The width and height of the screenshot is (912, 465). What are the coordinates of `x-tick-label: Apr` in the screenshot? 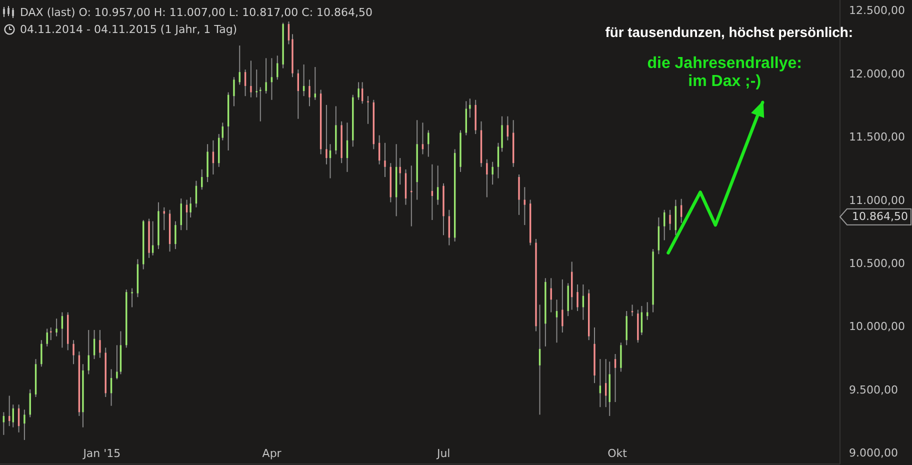 It's located at (272, 453).